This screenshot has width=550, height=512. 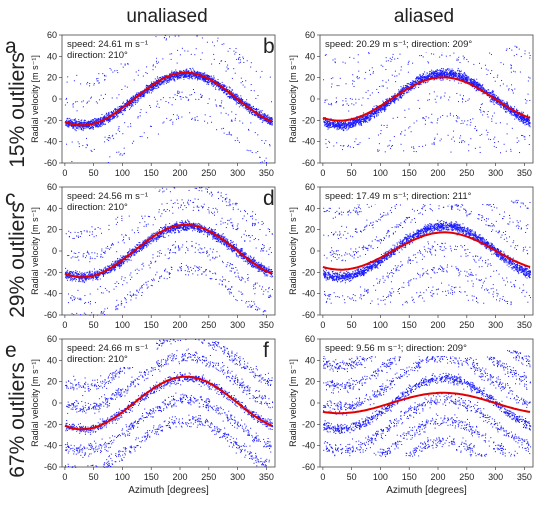 I want to click on x-tick-label: 200, so click(x=179, y=173).